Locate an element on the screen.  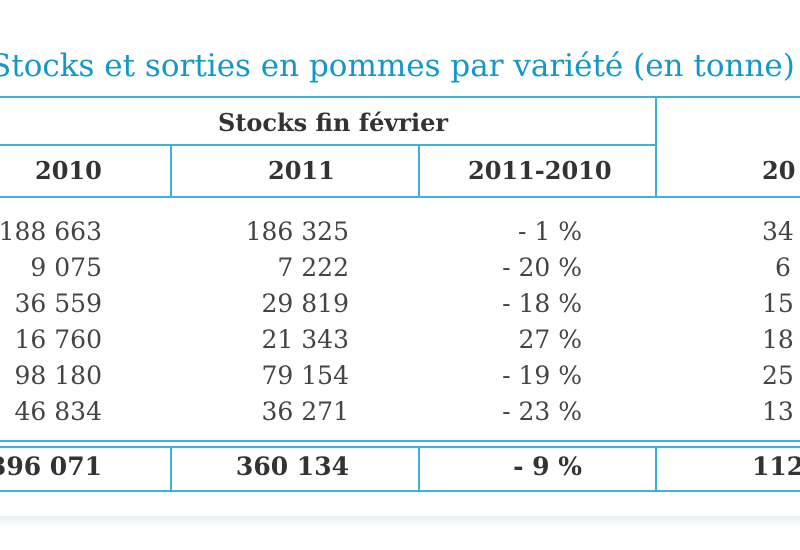
cell: 21 343 is located at coordinates (305, 339).